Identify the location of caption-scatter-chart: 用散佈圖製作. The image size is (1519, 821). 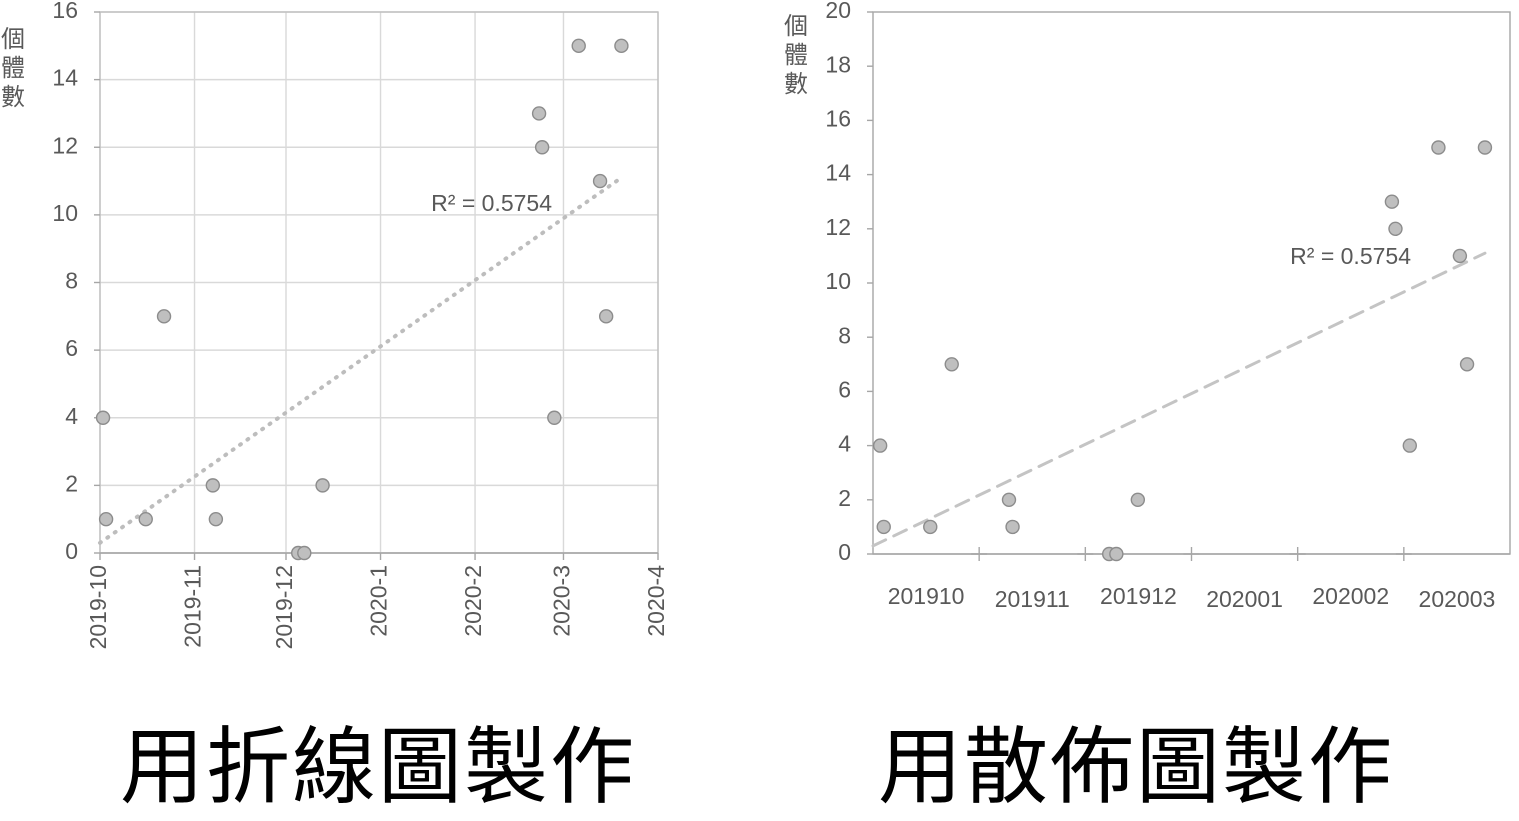
(1136, 767).